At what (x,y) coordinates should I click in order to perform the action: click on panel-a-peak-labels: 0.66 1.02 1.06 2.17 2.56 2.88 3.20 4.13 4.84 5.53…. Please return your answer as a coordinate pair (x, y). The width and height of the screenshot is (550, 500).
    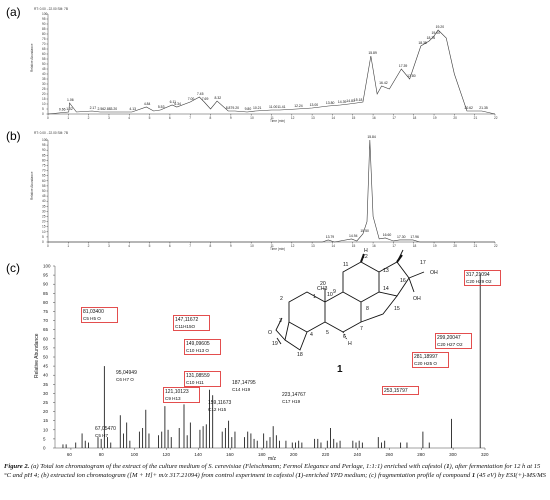
    Looking at the image, I should click on (273, 68).